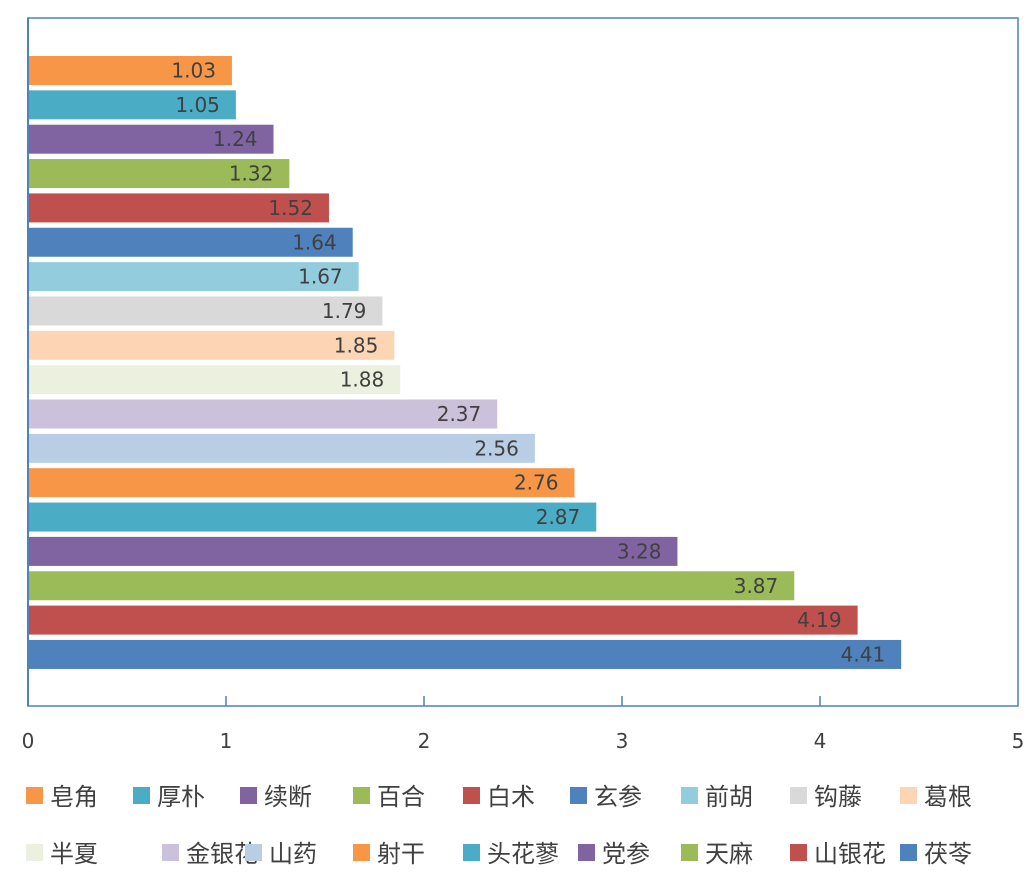 Image resolution: width=1032 pixels, height=877 pixels. Describe the element at coordinates (181, 797) in the screenshot. I see `legend-label: 厚朴` at that location.